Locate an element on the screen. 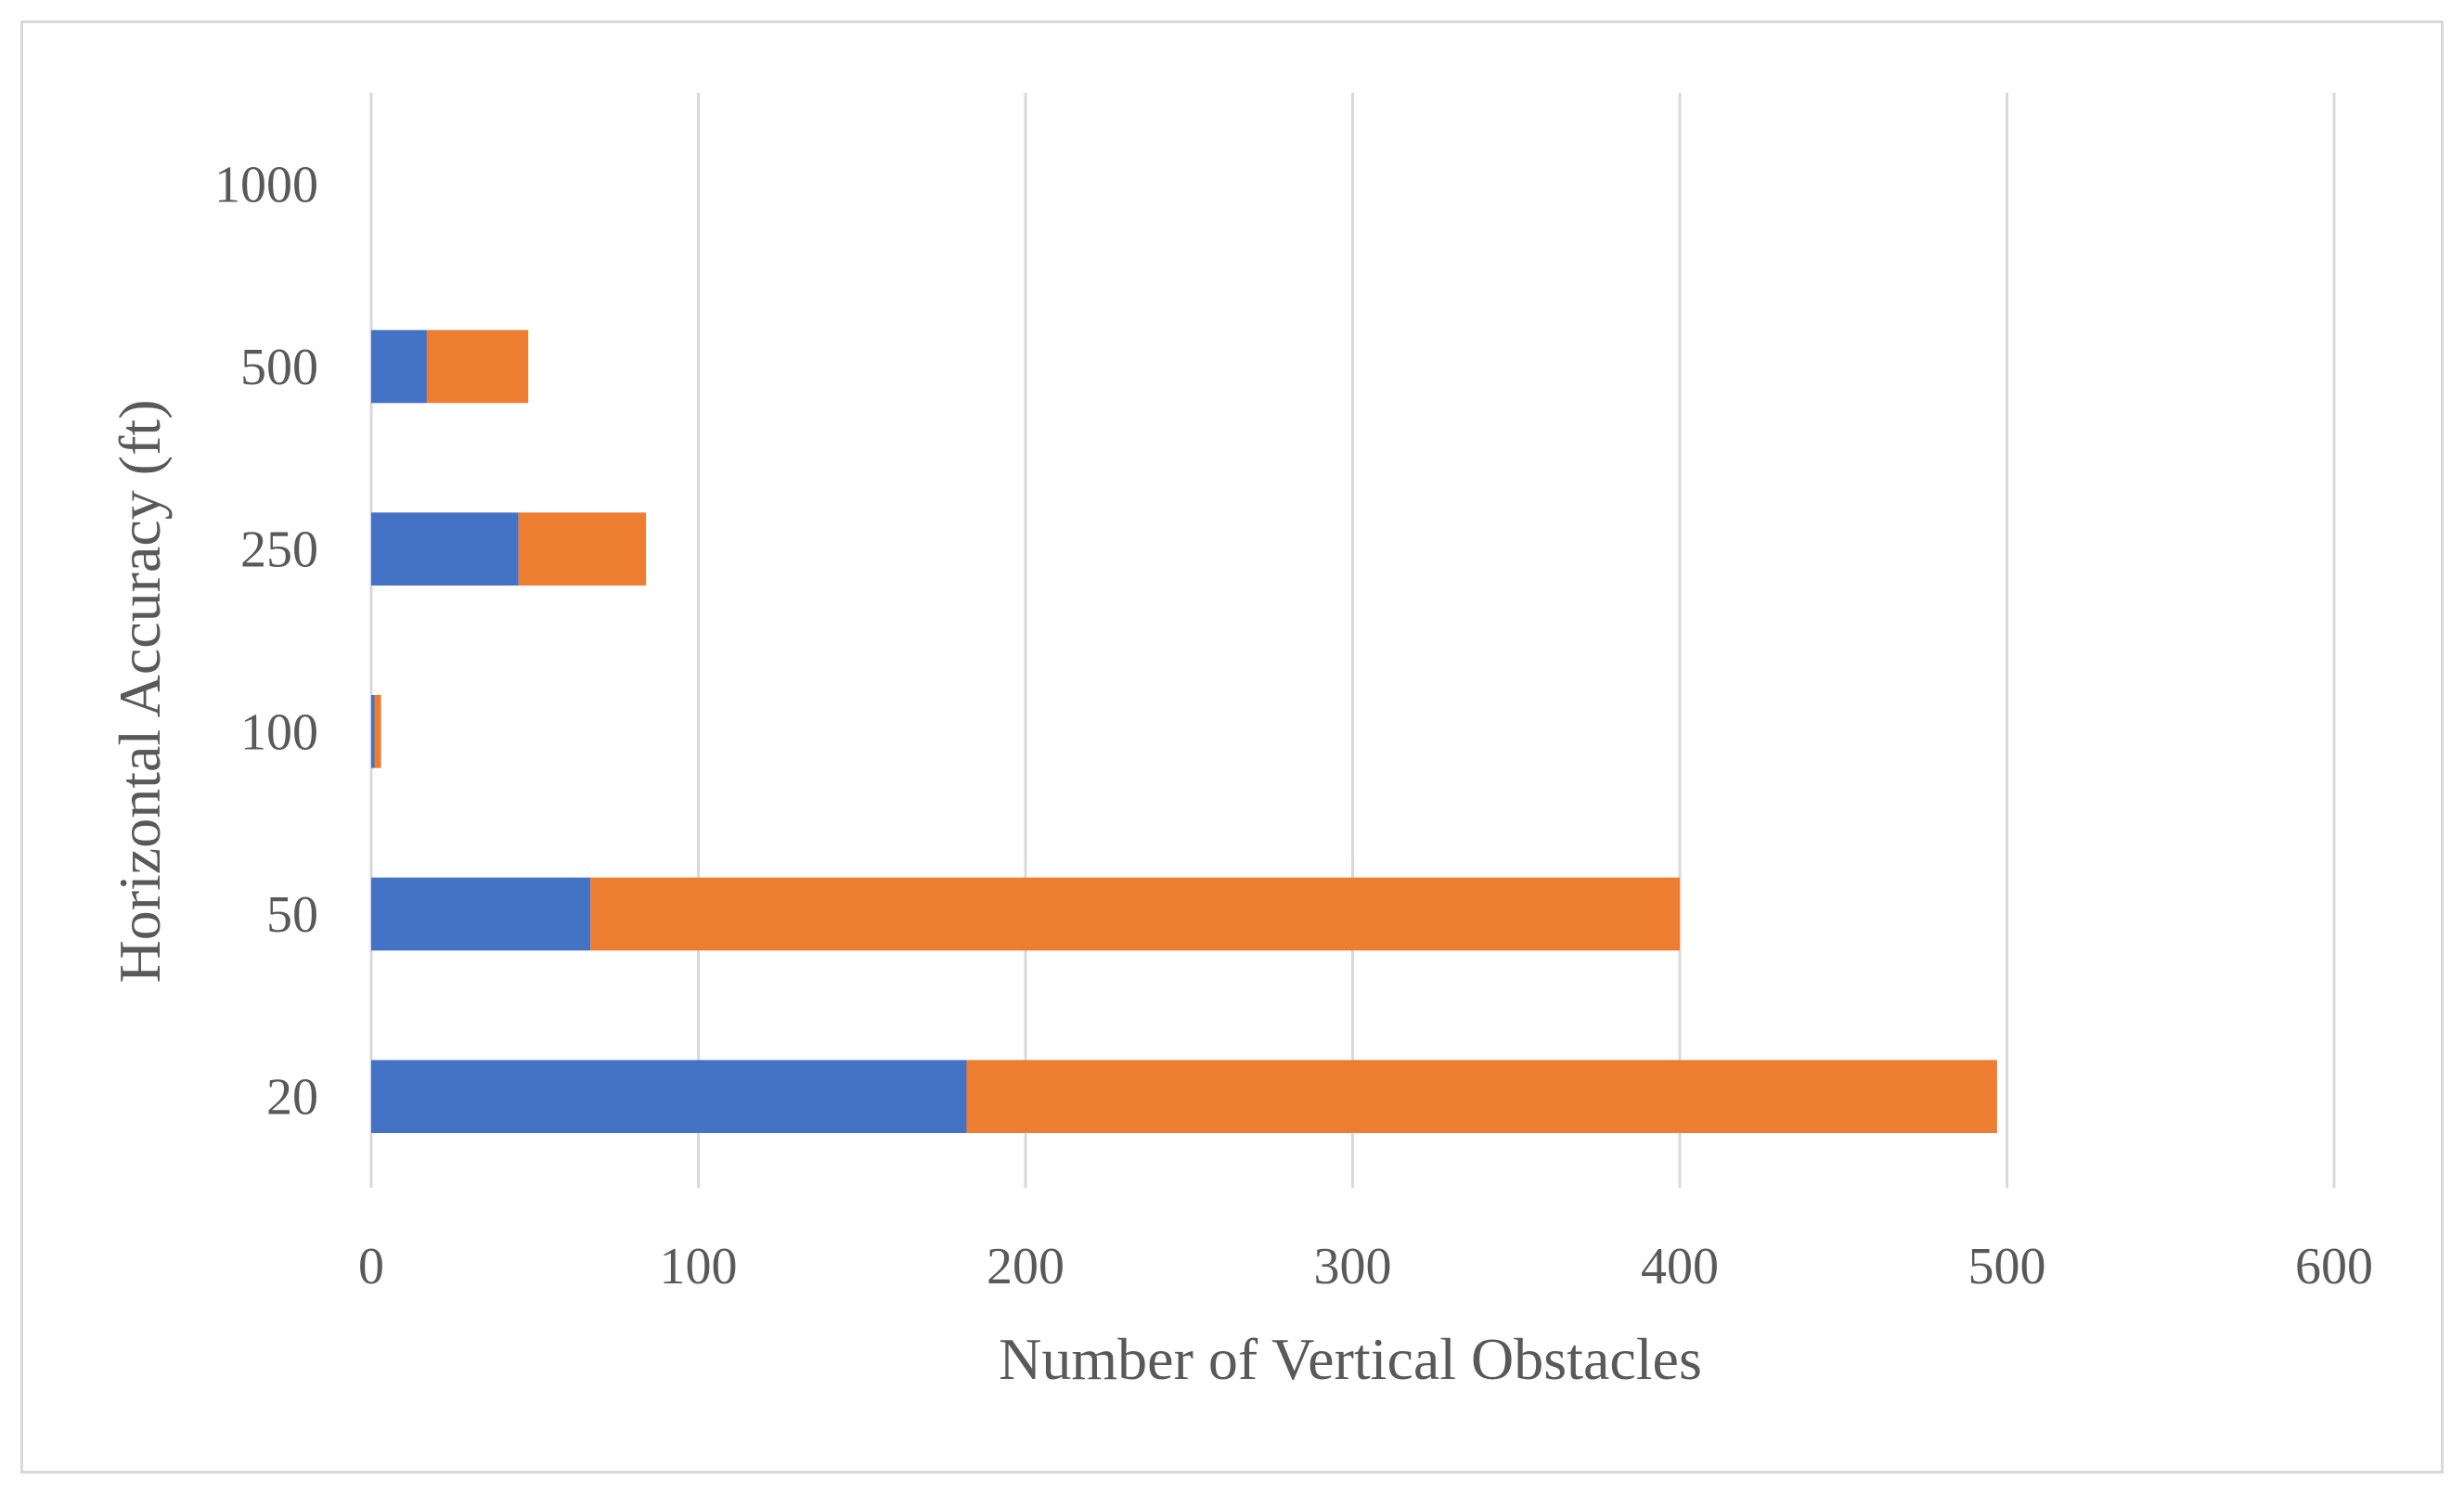 The height and width of the screenshot is (1494, 2464). x-axis-title: Number of Vertical Obstacles is located at coordinates (1351, 1359).